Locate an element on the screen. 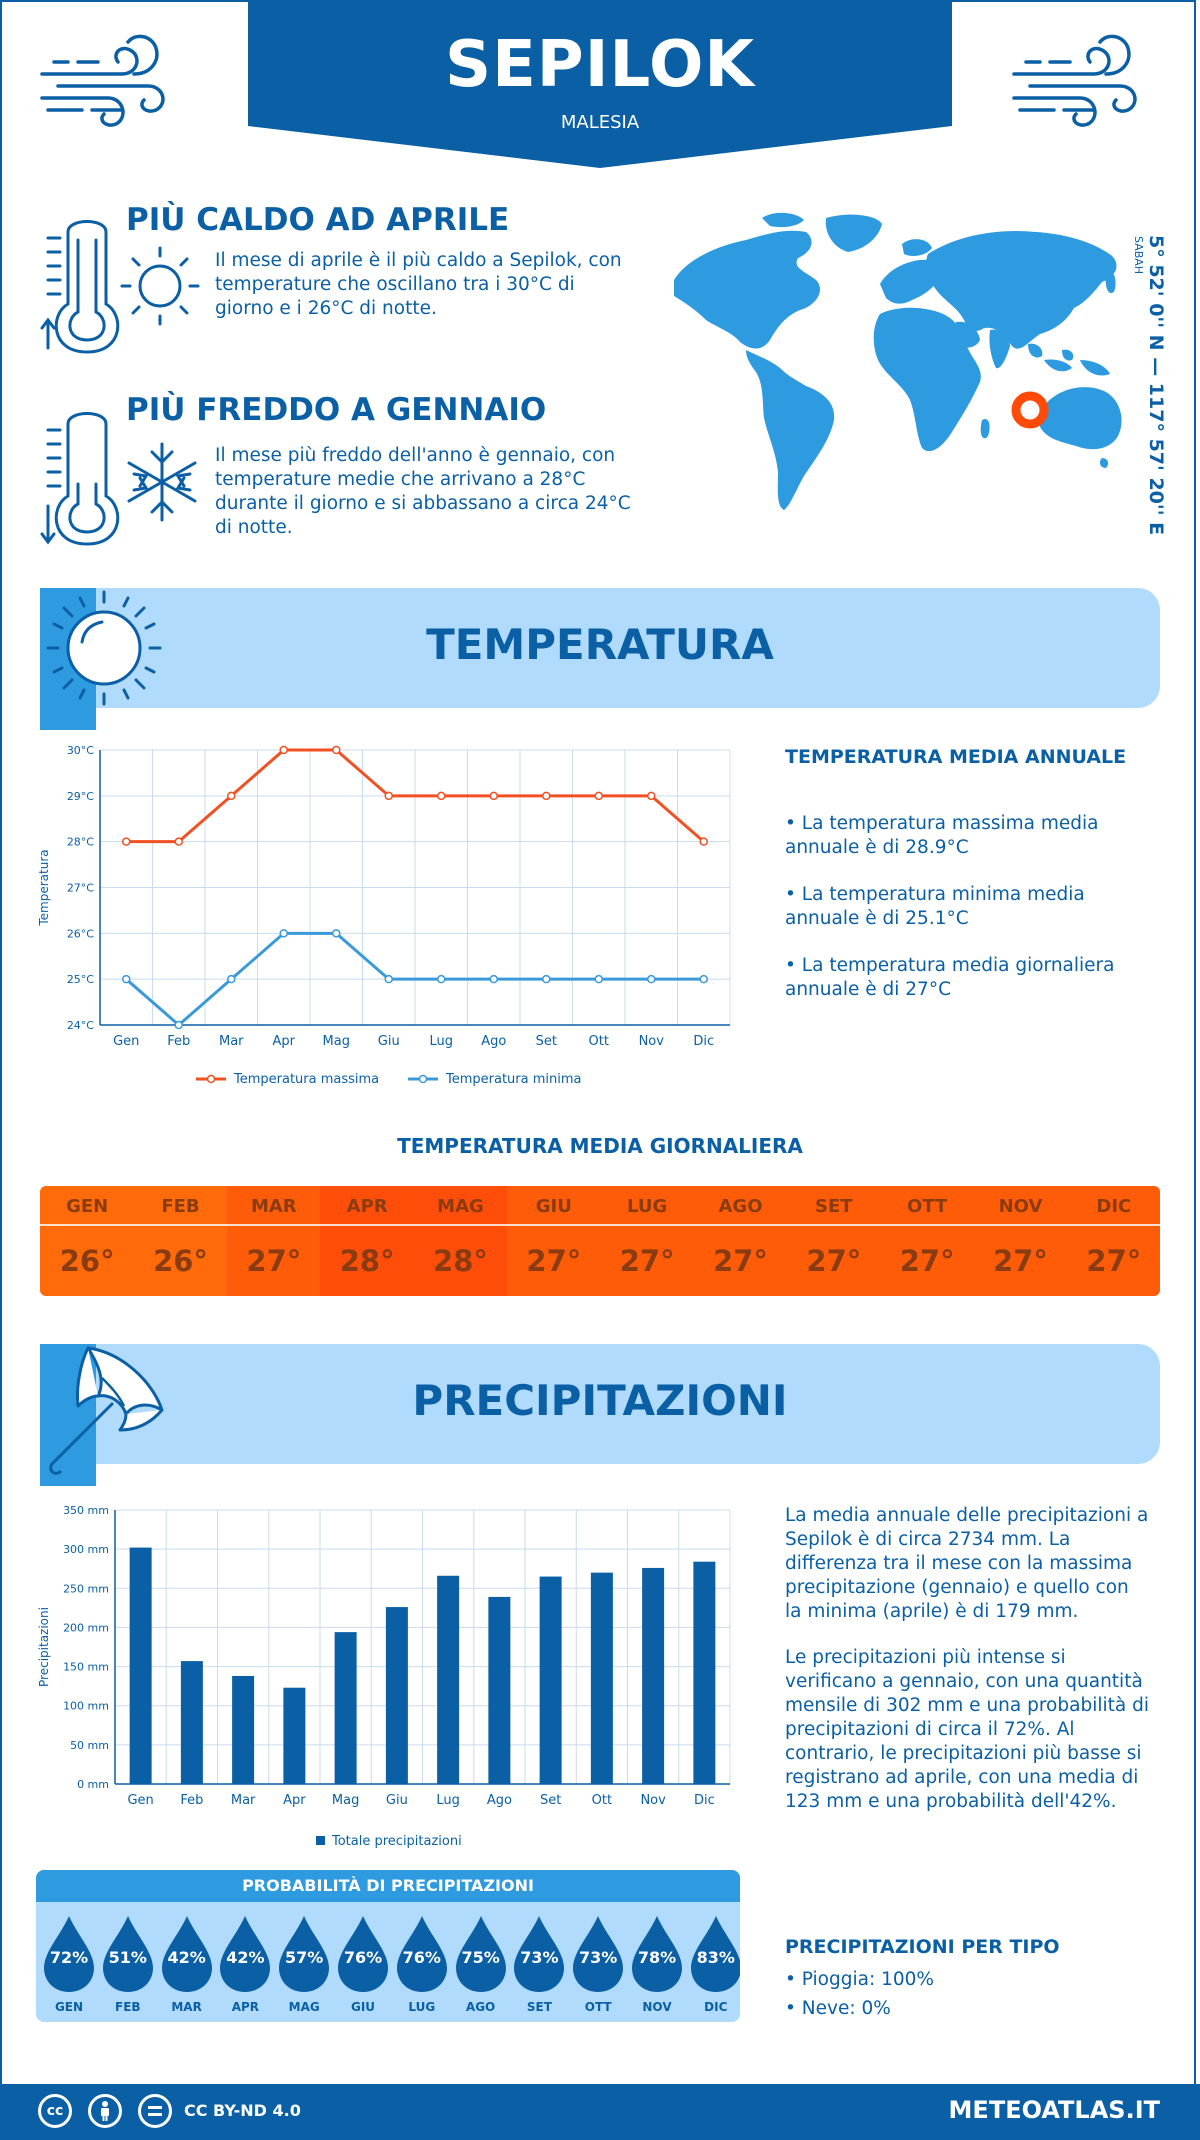 The image size is (1200, 2140). x-tick-label: Mar is located at coordinates (243, 1800).